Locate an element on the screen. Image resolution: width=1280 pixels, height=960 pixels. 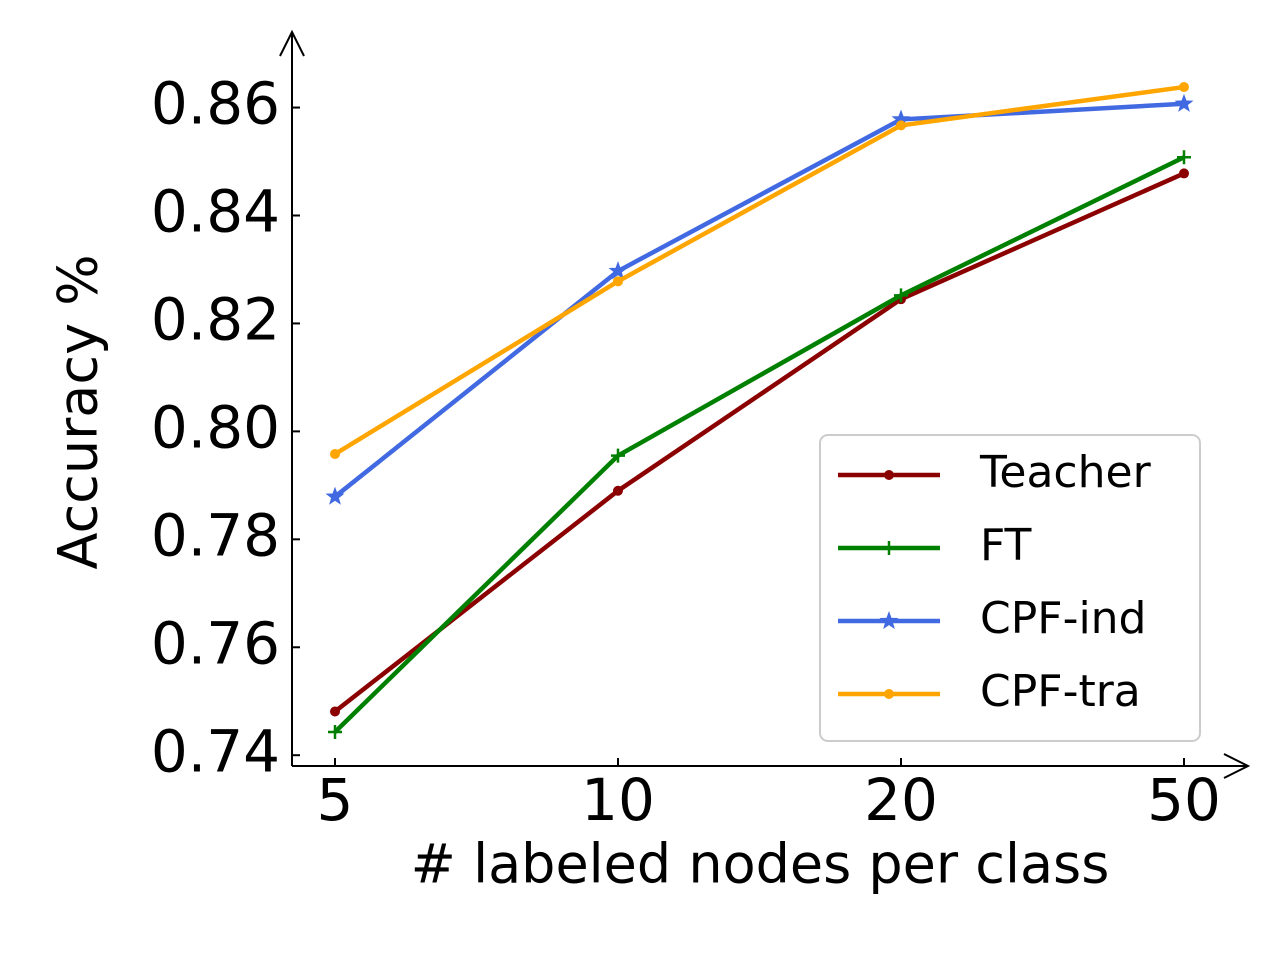
x-tick-label: 20 is located at coordinates (901, 800).